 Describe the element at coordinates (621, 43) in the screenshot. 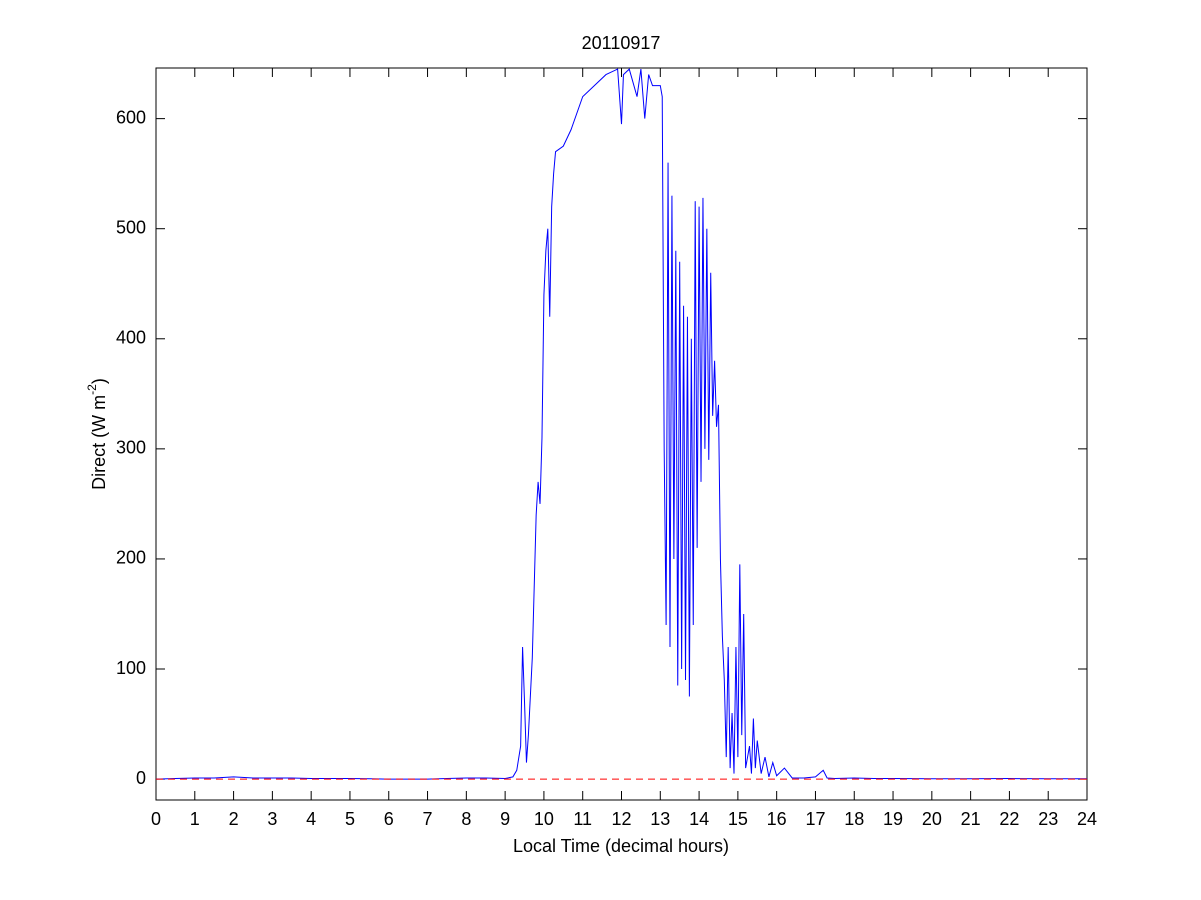

I see `chart-title: 20110917` at that location.